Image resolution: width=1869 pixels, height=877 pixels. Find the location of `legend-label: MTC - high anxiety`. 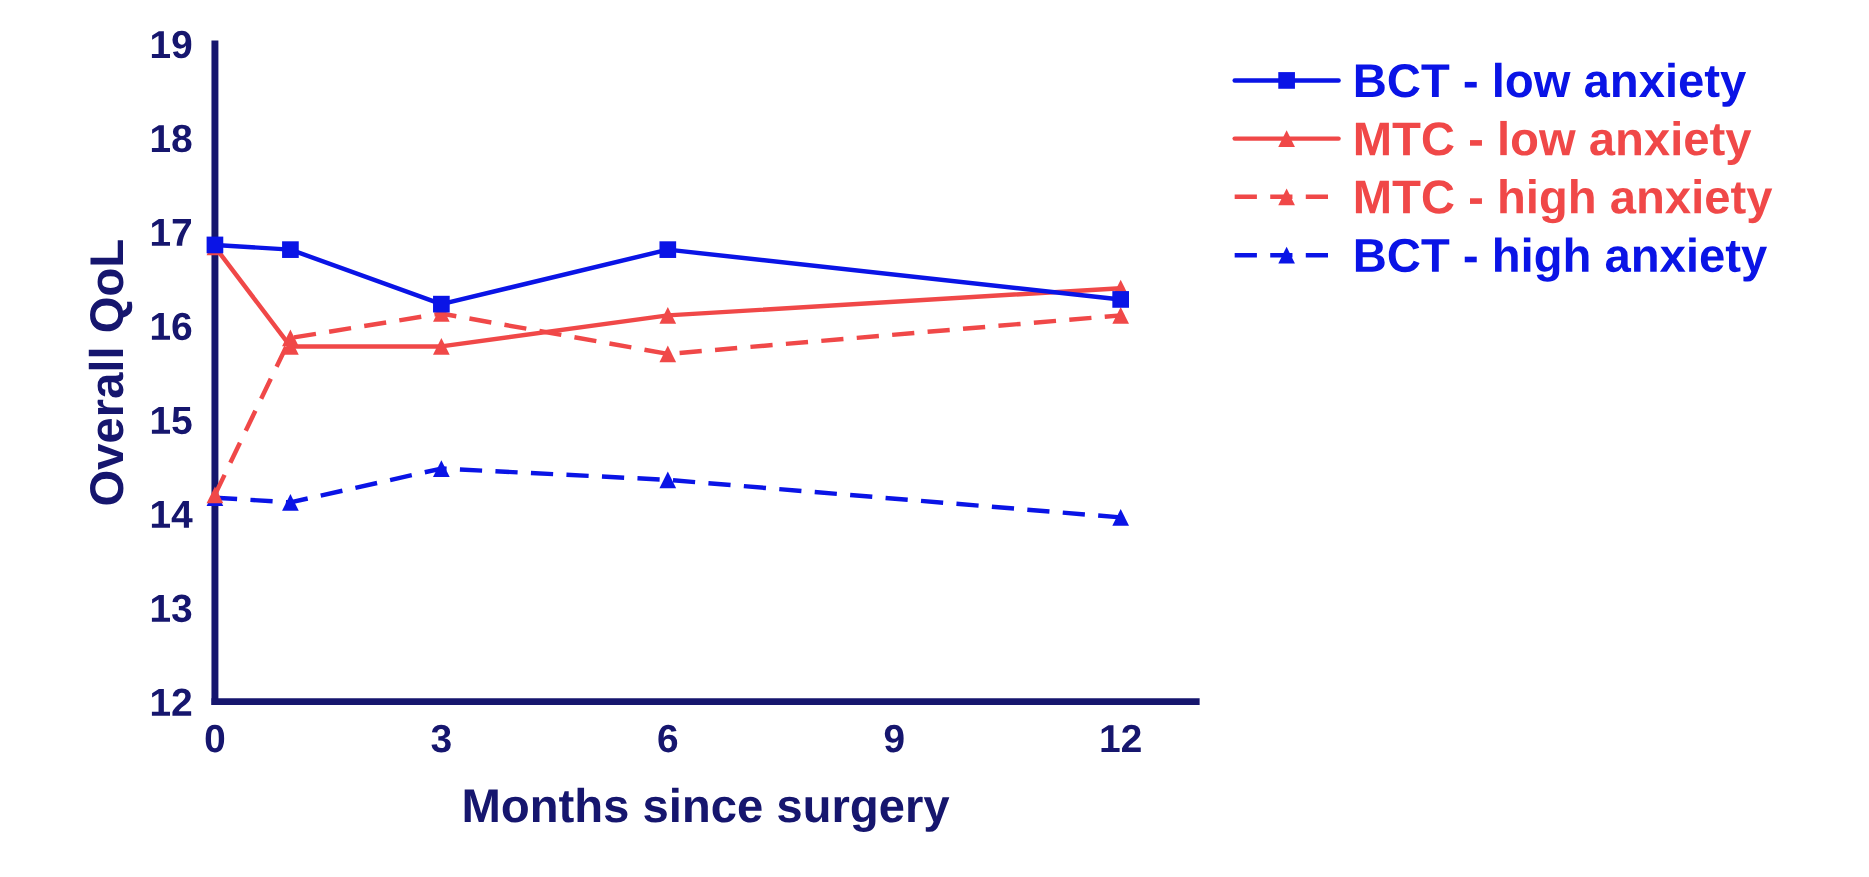

legend-label: MTC - high anxiety is located at coordinates (1564, 201).